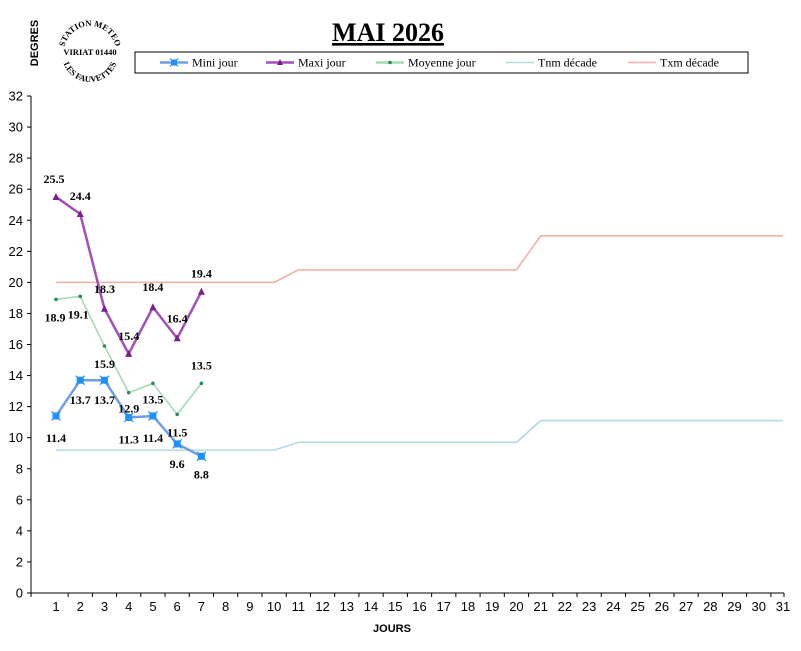 The image size is (801, 651). What do you see at coordinates (322, 63) in the screenshot?
I see `legend-label: Maxi jour` at bounding box center [322, 63].